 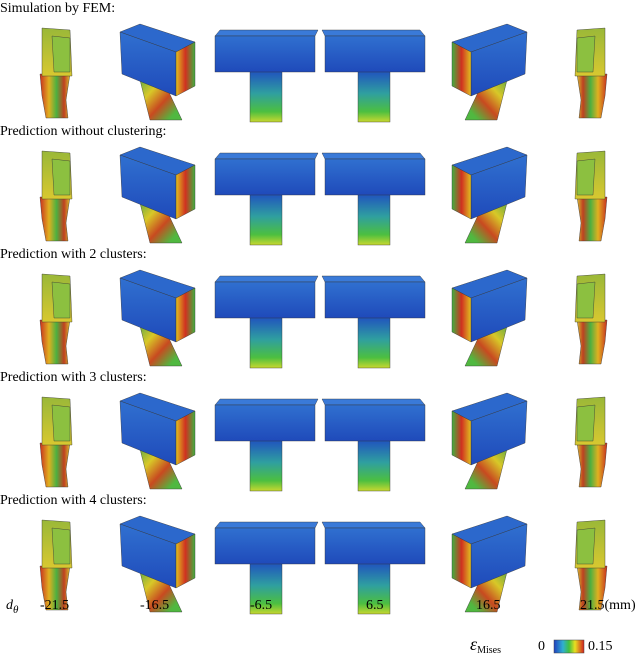 I want to click on axis-symbol-main: d, so click(x=10, y=605).